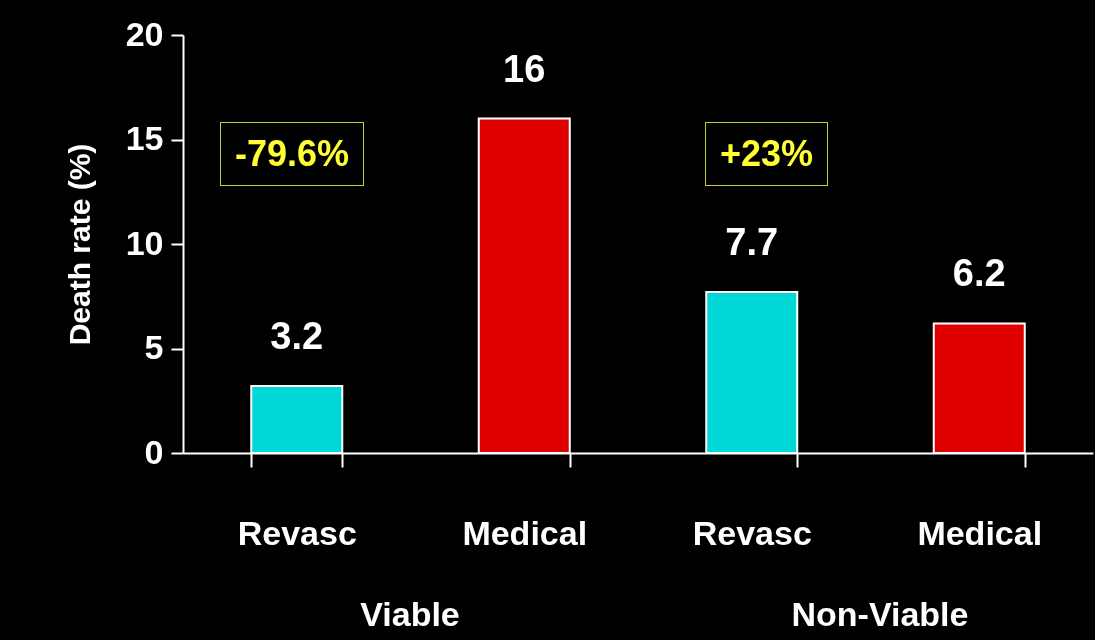 Image resolution: width=1095 pixels, height=640 pixels. Describe the element at coordinates (297, 336) in the screenshot. I see `data-label: 3.2` at that location.